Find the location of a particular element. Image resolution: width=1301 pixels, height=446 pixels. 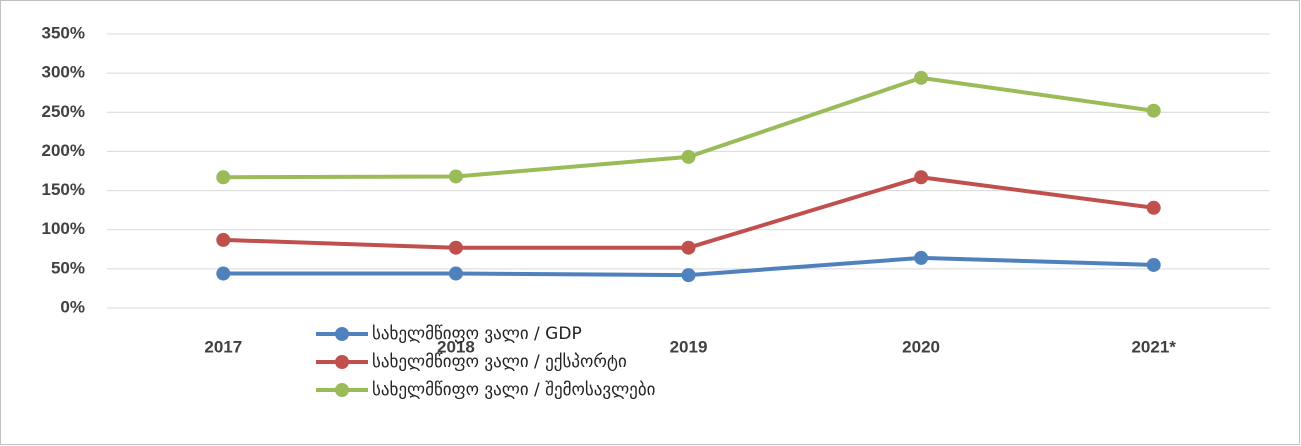

x-tick-label: 2017 is located at coordinates (223, 346).